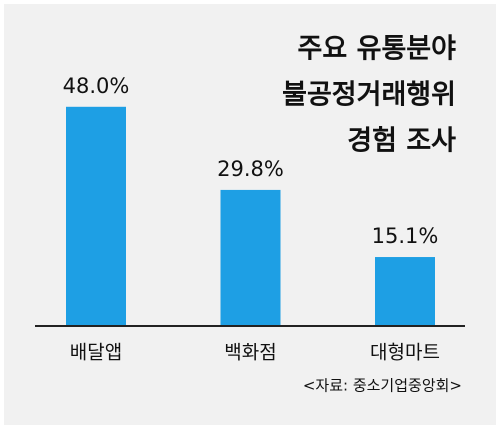 Image resolution: width=500 pixels, height=433 pixels. I want to click on x-tick-label: 배달앱, so click(96, 353).